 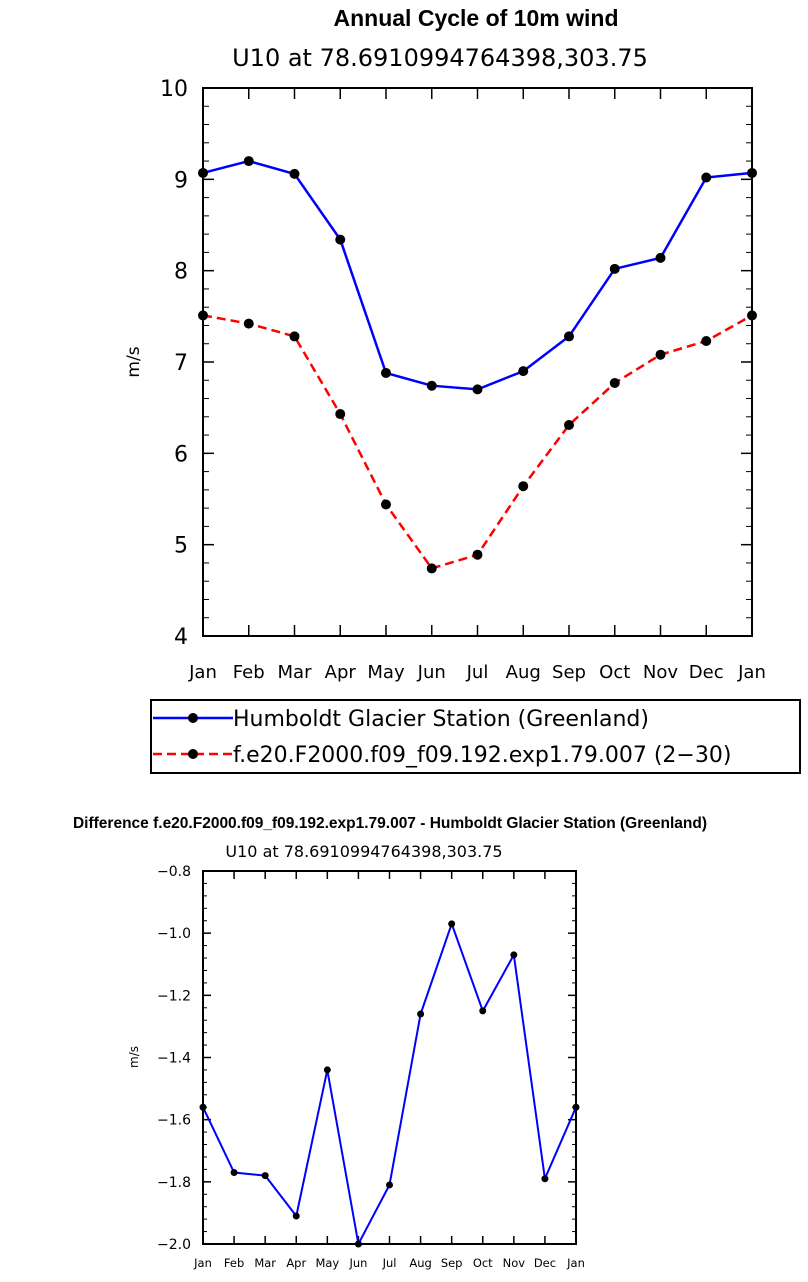 What do you see at coordinates (363, 851) in the screenshot?
I see `chart2-subtitle: U10 at 78.6910994764398,303.75` at bounding box center [363, 851].